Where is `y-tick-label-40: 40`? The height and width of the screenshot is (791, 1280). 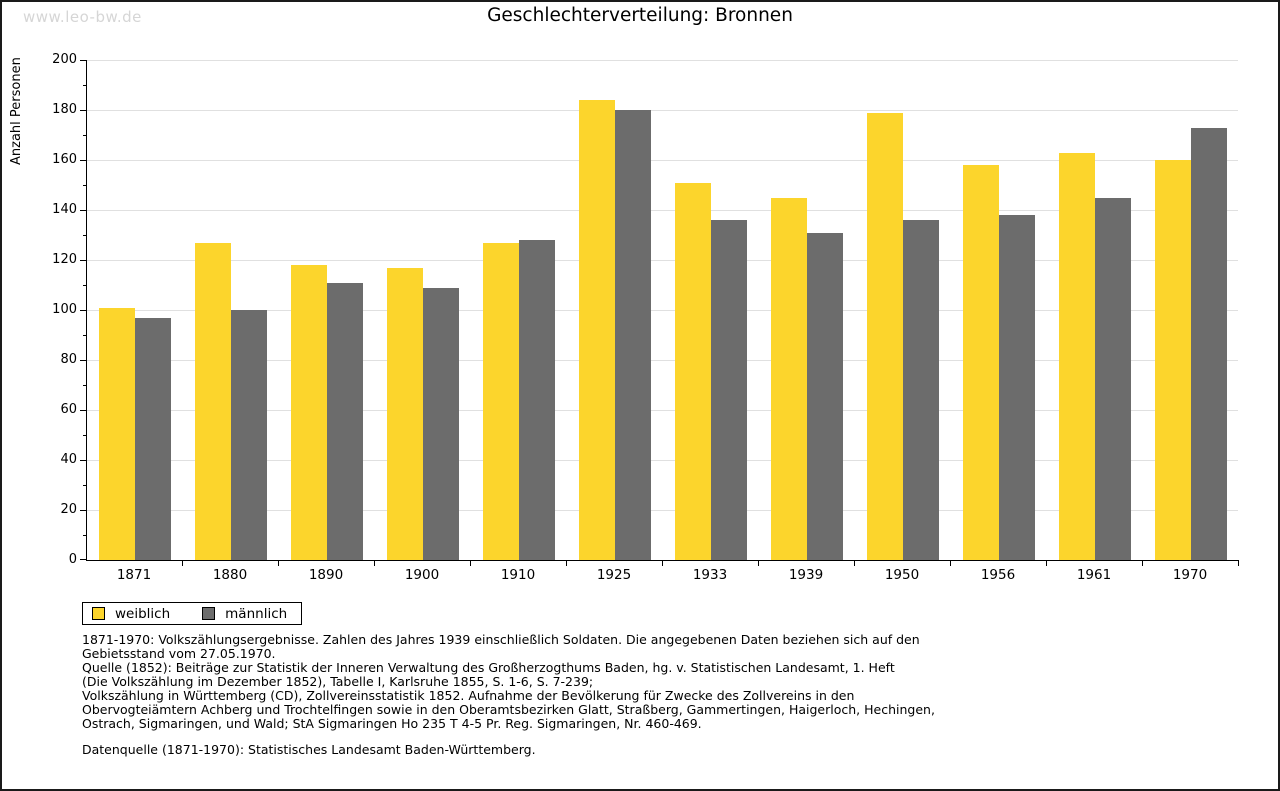
y-tick-label-40: 40 is located at coordinates (68, 459).